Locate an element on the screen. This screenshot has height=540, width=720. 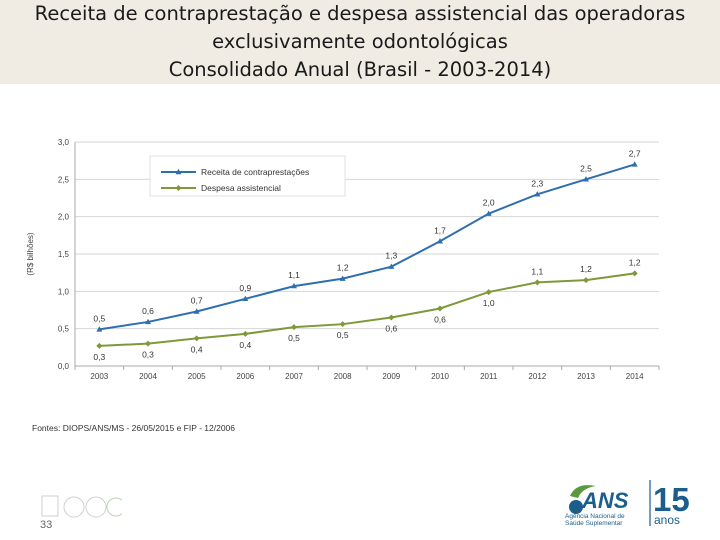
anniversary-number: 15 is located at coordinates (671, 499).